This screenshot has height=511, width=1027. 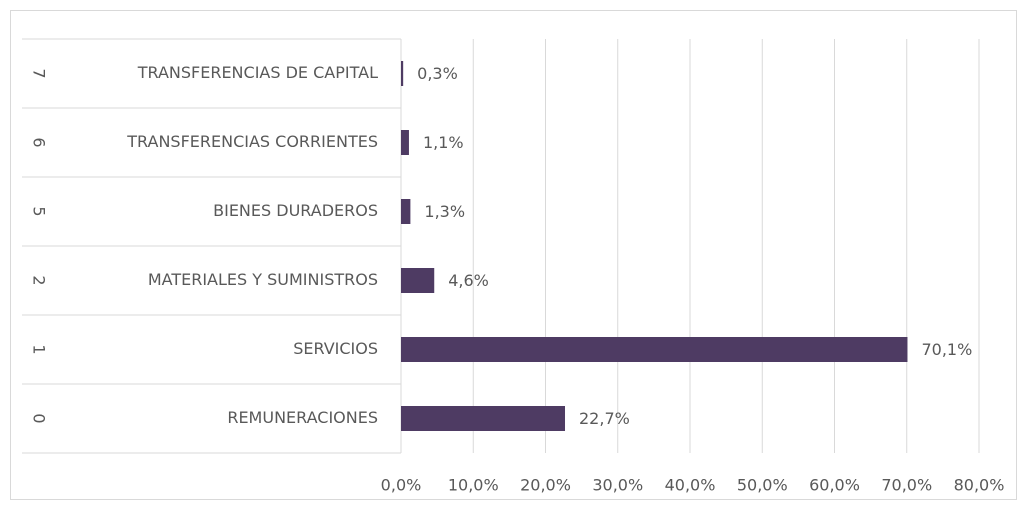 I want to click on data-label: 1,1%, so click(x=443, y=142).